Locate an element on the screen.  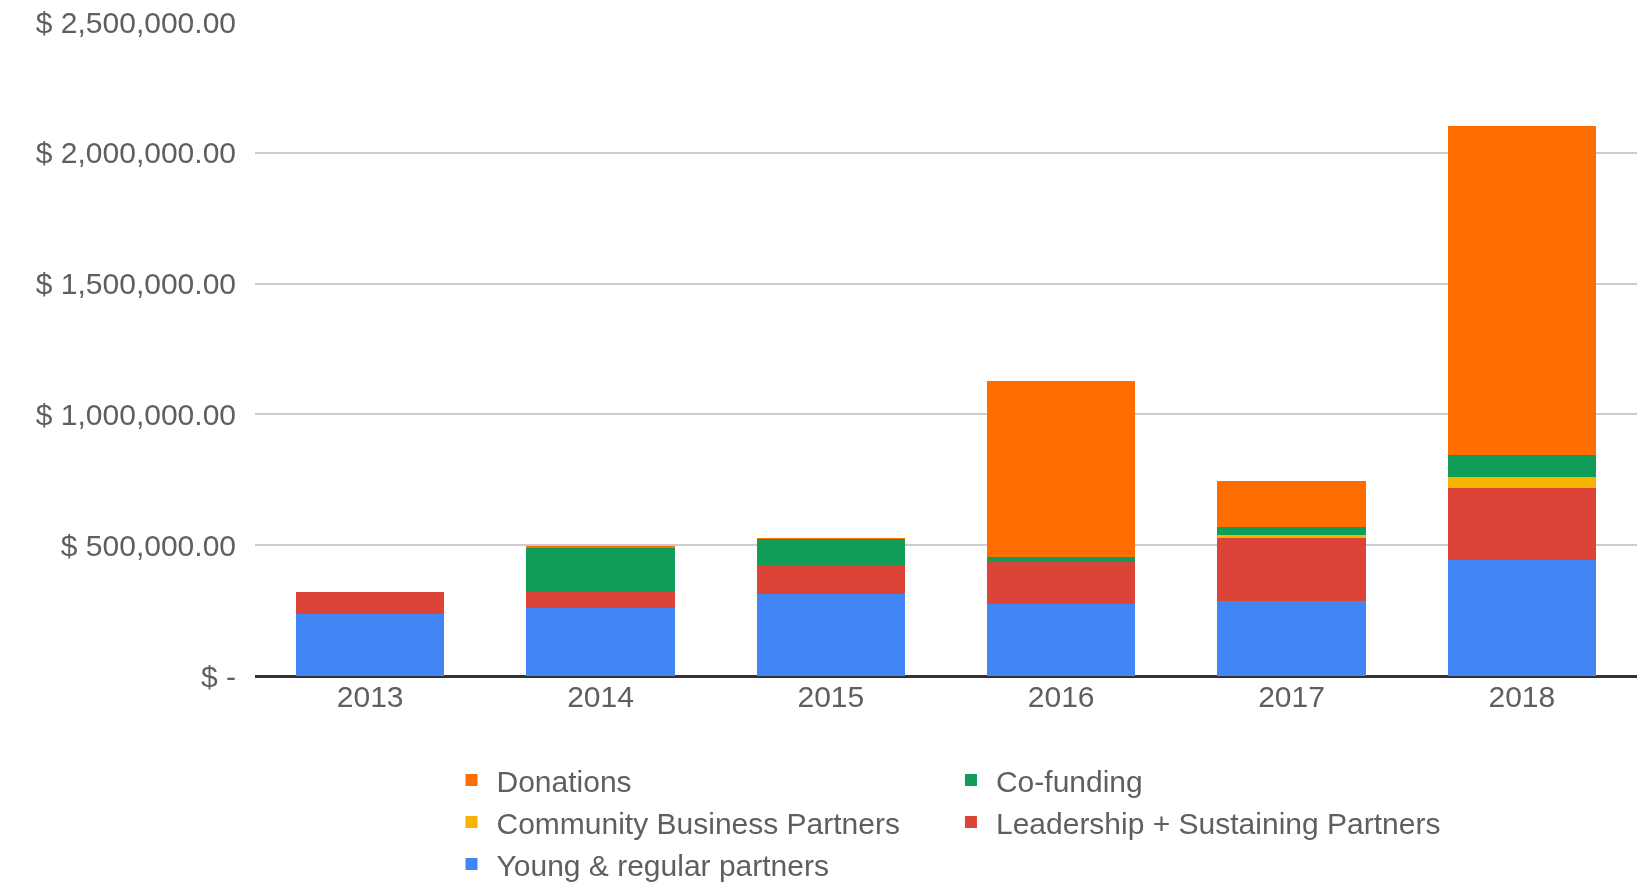
x-tick-label: 2016 is located at coordinates (1061, 696).